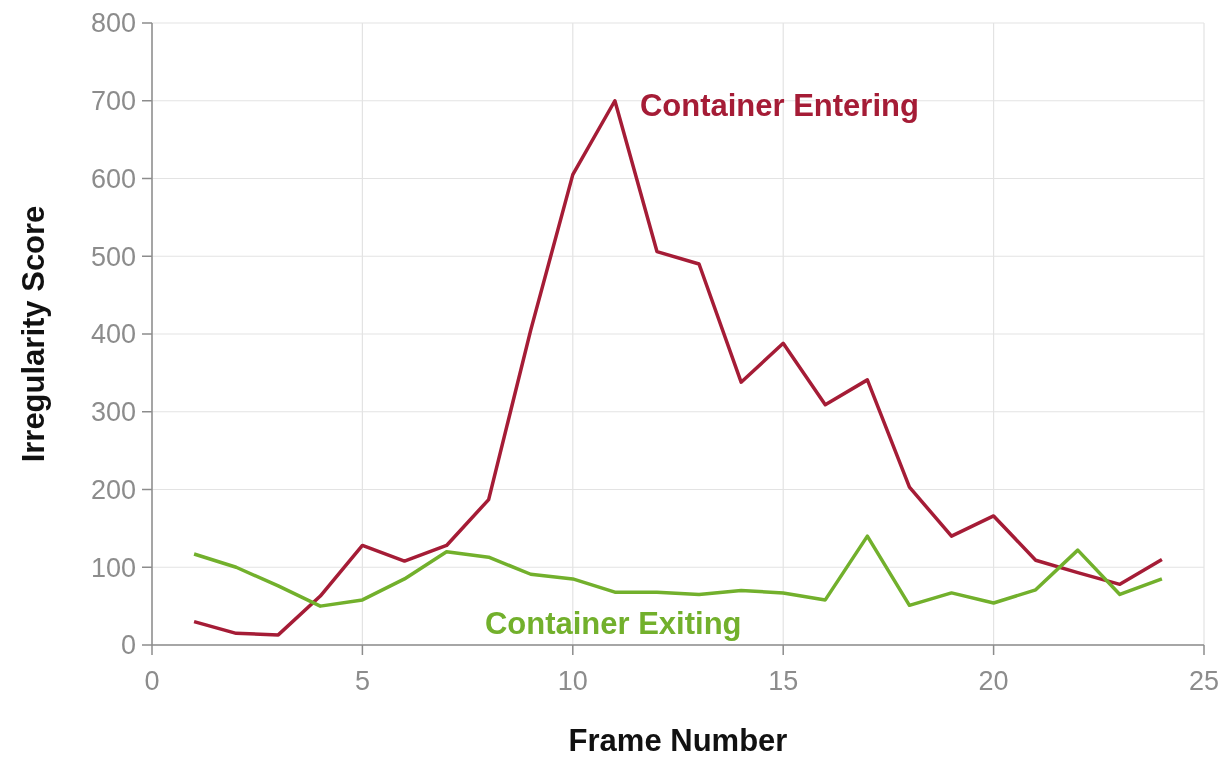 The image size is (1220, 769). What do you see at coordinates (678, 571) in the screenshot?
I see `line-series` at bounding box center [678, 571].